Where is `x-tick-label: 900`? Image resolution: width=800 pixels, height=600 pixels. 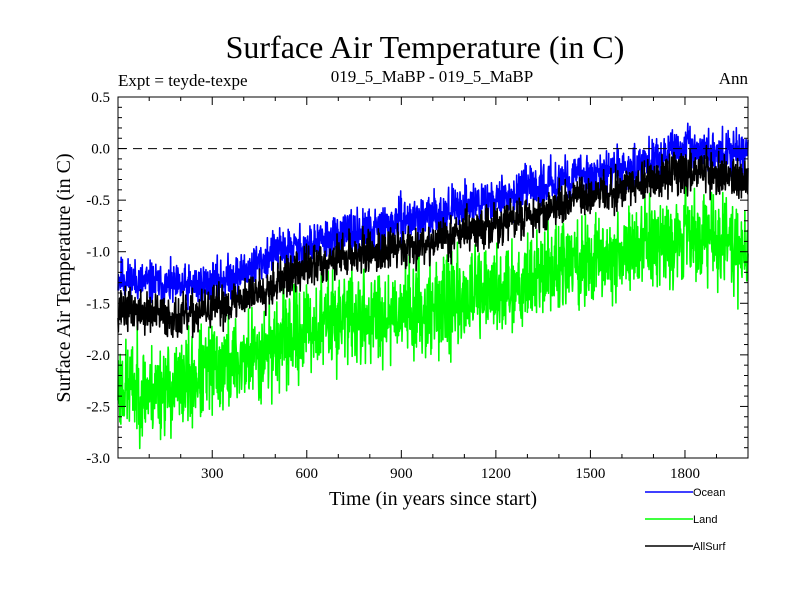 x-tick-label: 900 is located at coordinates (401, 474).